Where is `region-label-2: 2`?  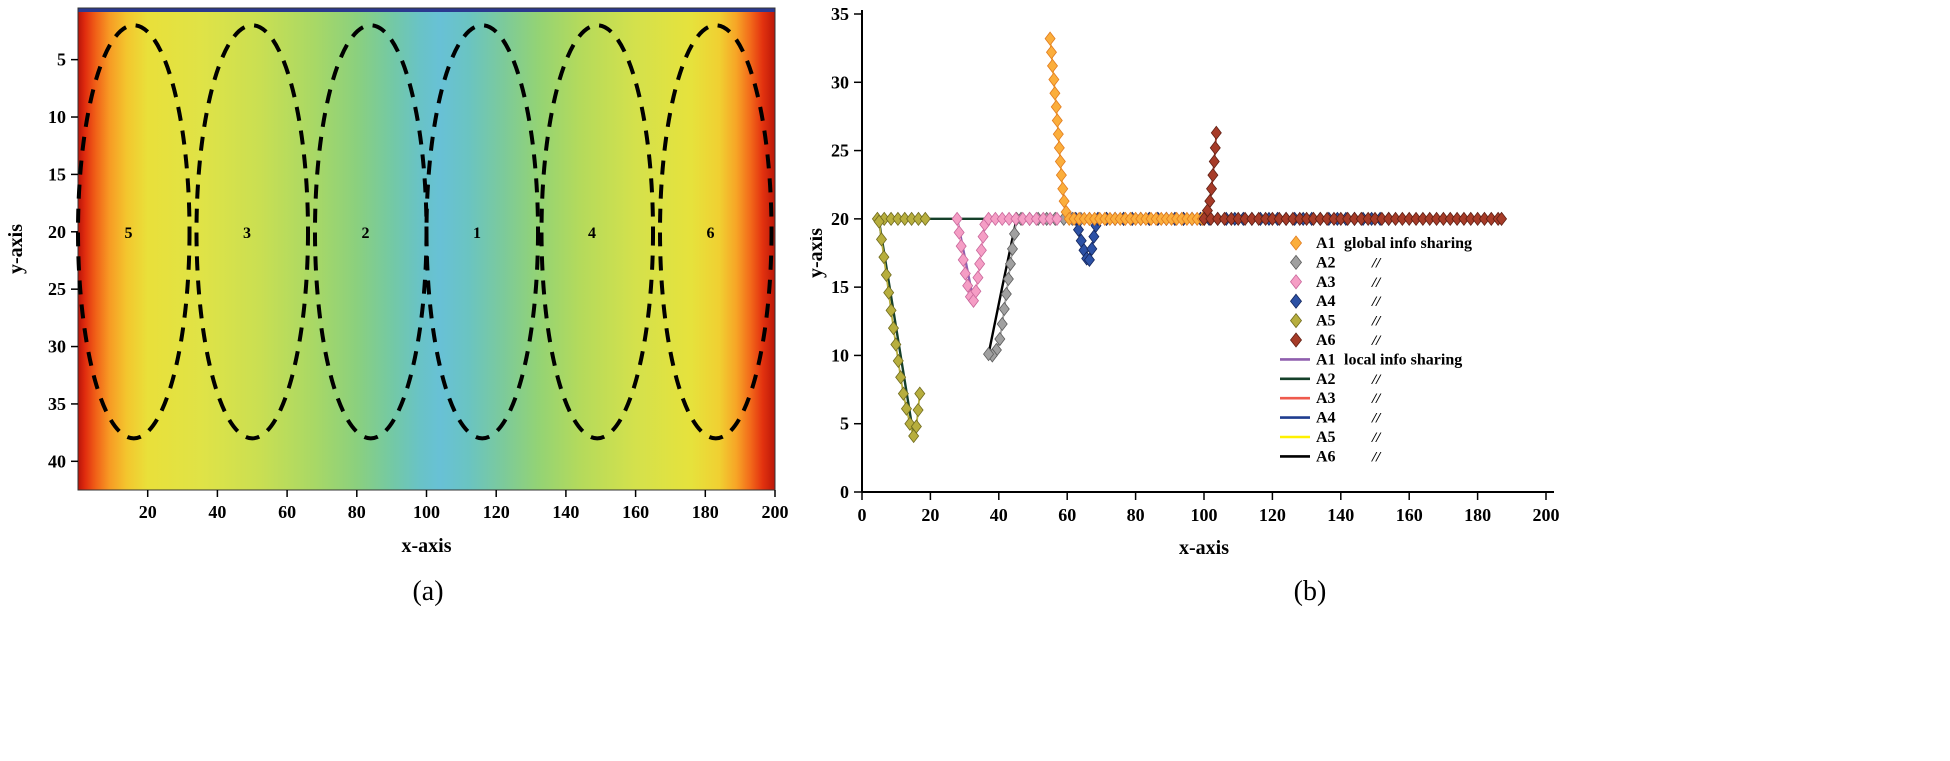
region-label-2: 2 is located at coordinates (366, 233).